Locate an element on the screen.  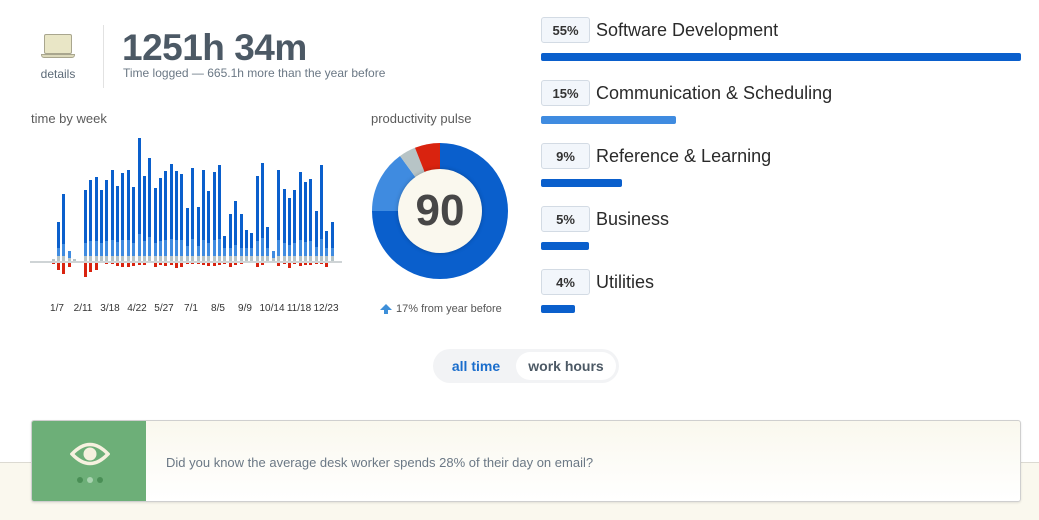
laptop-icon is located at coordinates (58, 47).